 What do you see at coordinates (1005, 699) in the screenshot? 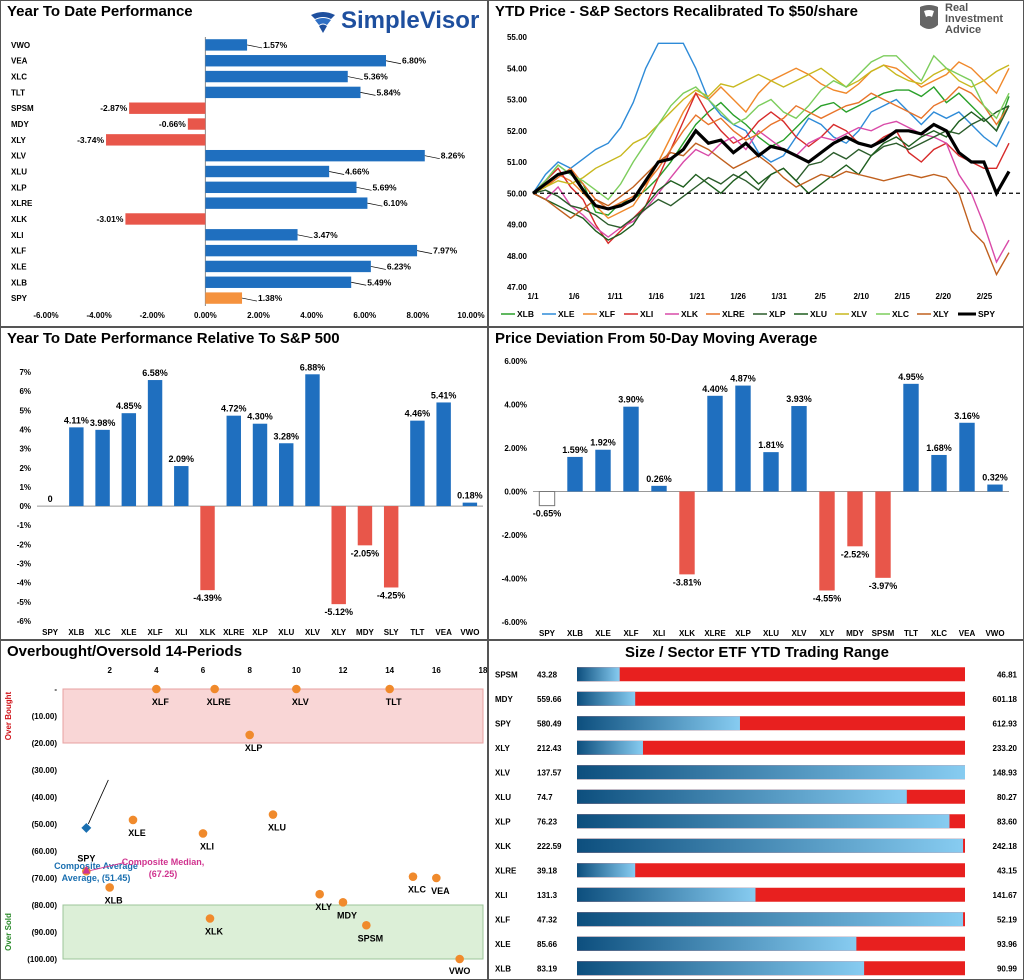
I see `range-high-mdy: 601.18` at bounding box center [1005, 699].